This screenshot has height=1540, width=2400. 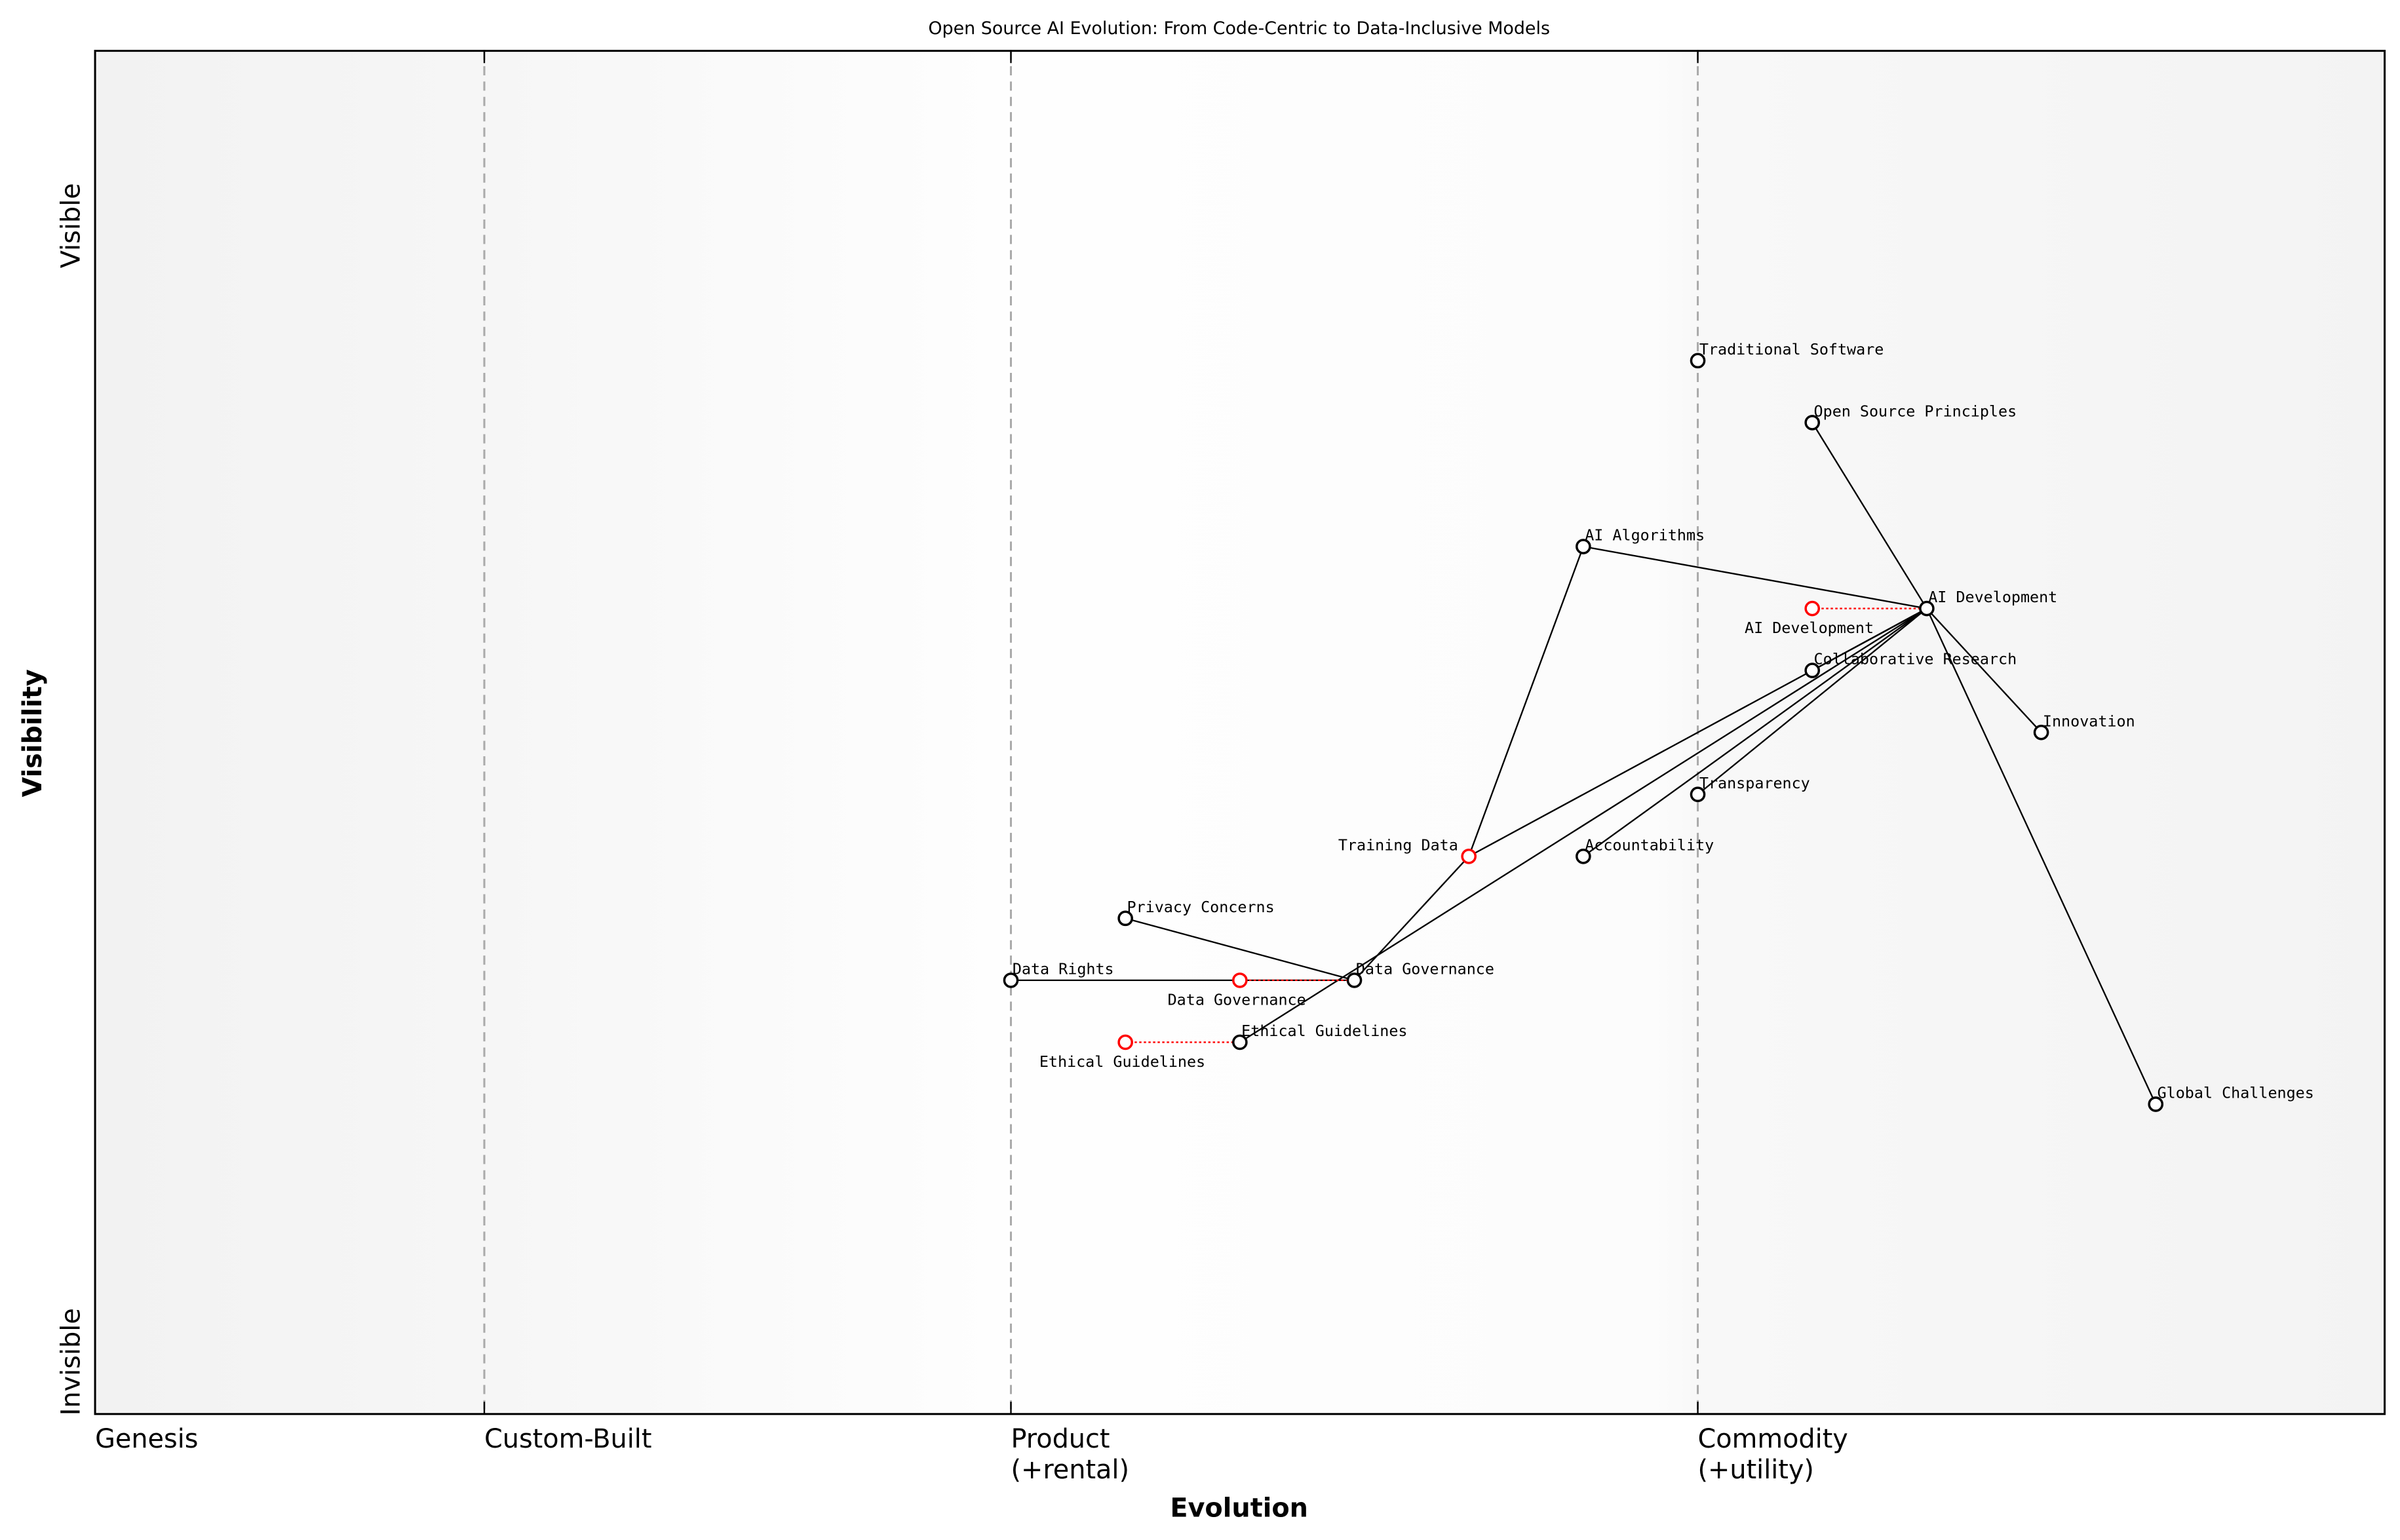 What do you see at coordinates (1809, 628) in the screenshot?
I see `evolve-label: AI Development` at bounding box center [1809, 628].